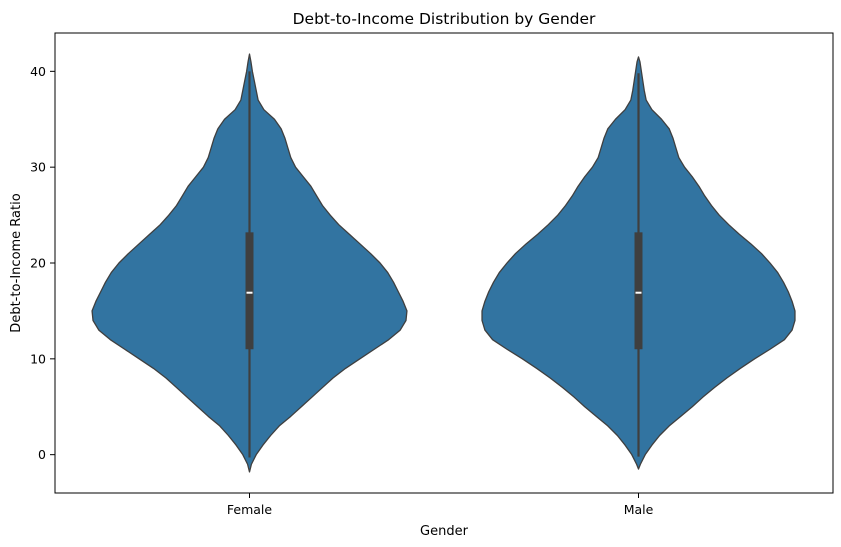 This screenshot has height=547, width=841. I want to click on y-tick-label: 10, so click(38, 358).